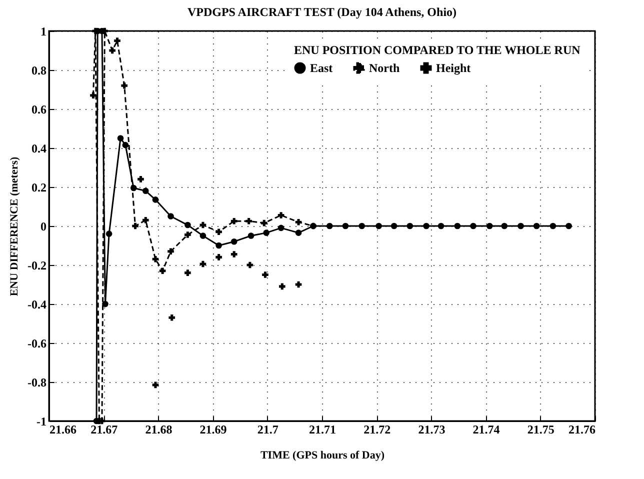 The width and height of the screenshot is (644, 479). I want to click on legend-label: North, so click(384, 68).